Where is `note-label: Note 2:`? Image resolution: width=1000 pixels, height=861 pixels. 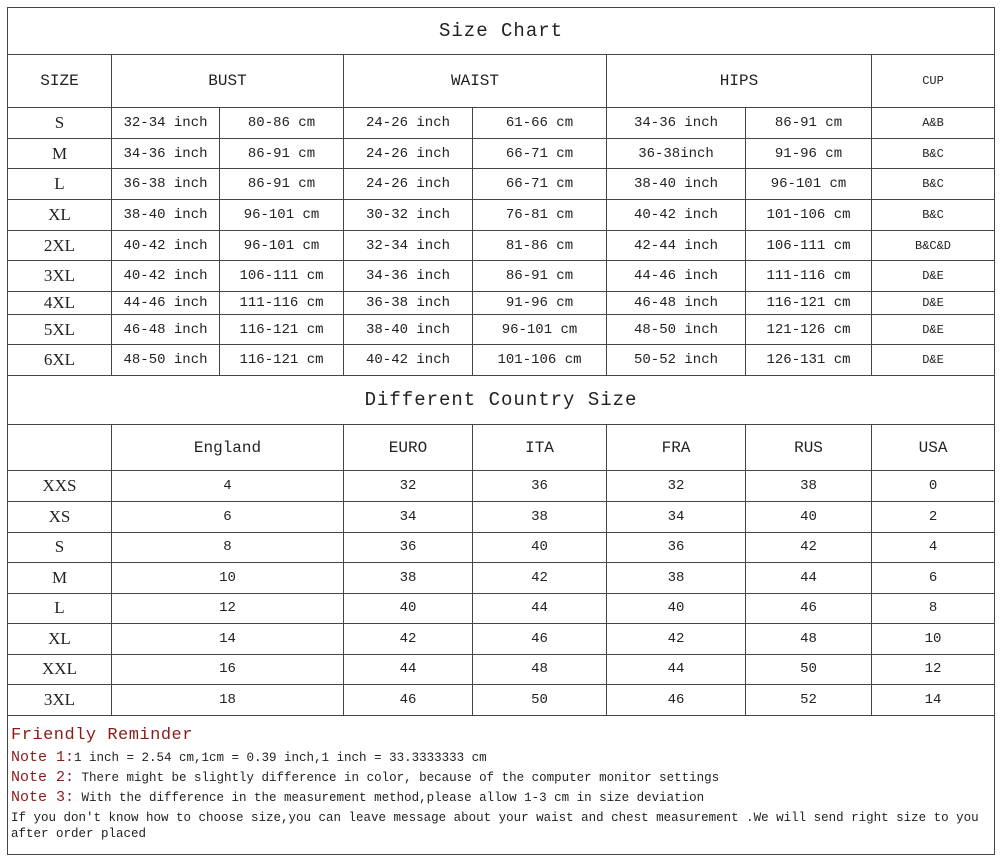
note-label: Note 2: is located at coordinates (43, 777).